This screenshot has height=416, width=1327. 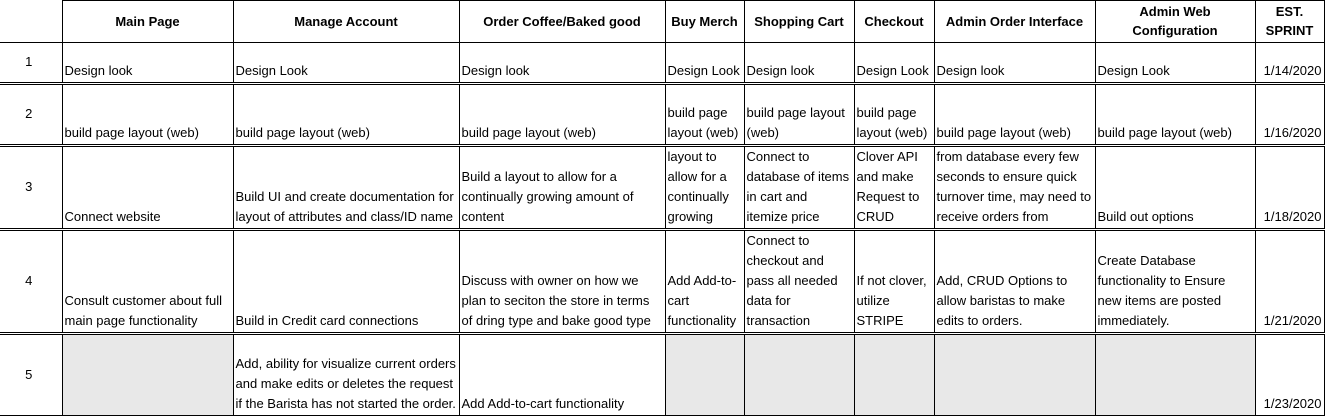 I want to click on cell-buy-merch: build page layout (web), so click(x=704, y=115).